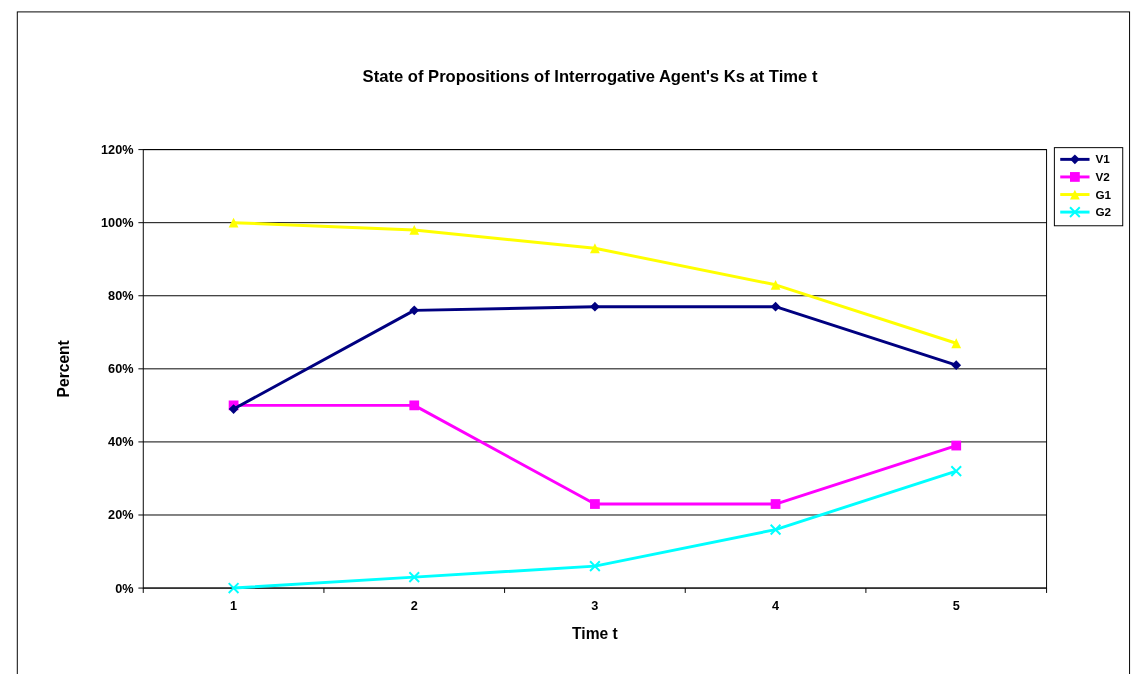 The width and height of the screenshot is (1141, 682). Describe the element at coordinates (595, 633) in the screenshot. I see `x-axis-title: Time t` at that location.